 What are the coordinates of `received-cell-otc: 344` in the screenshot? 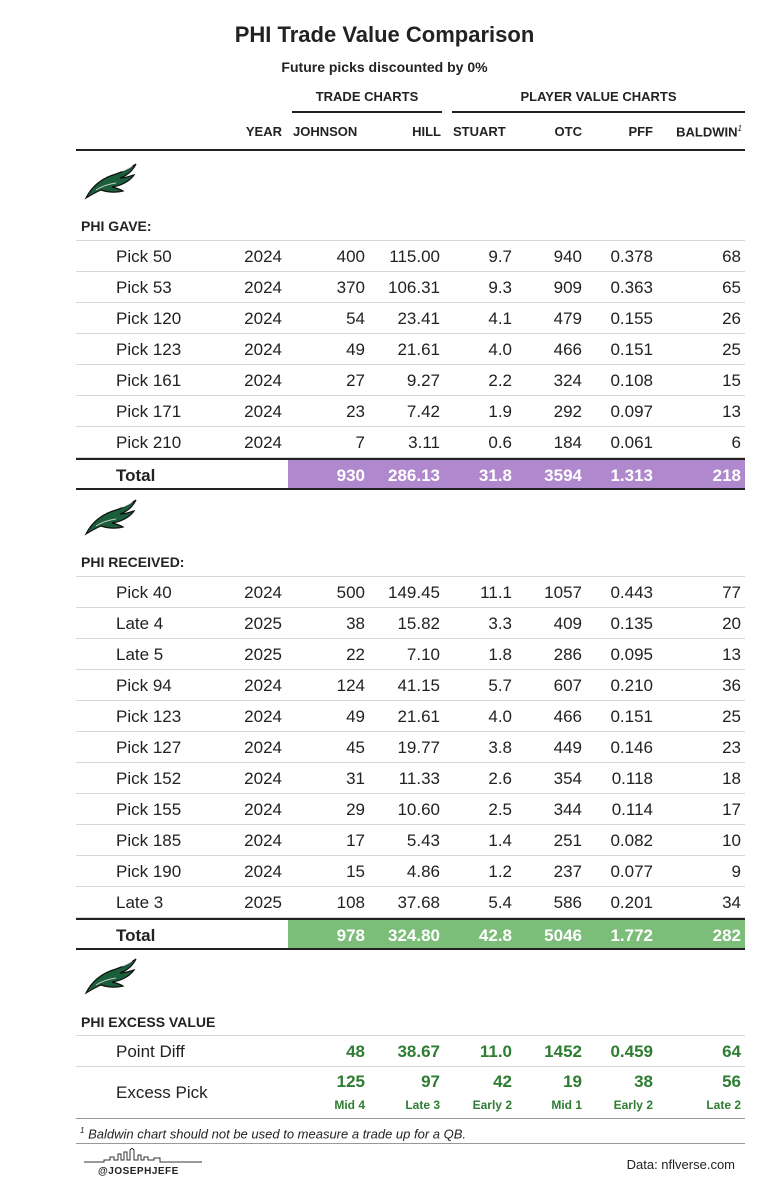 It's located at (567, 809).